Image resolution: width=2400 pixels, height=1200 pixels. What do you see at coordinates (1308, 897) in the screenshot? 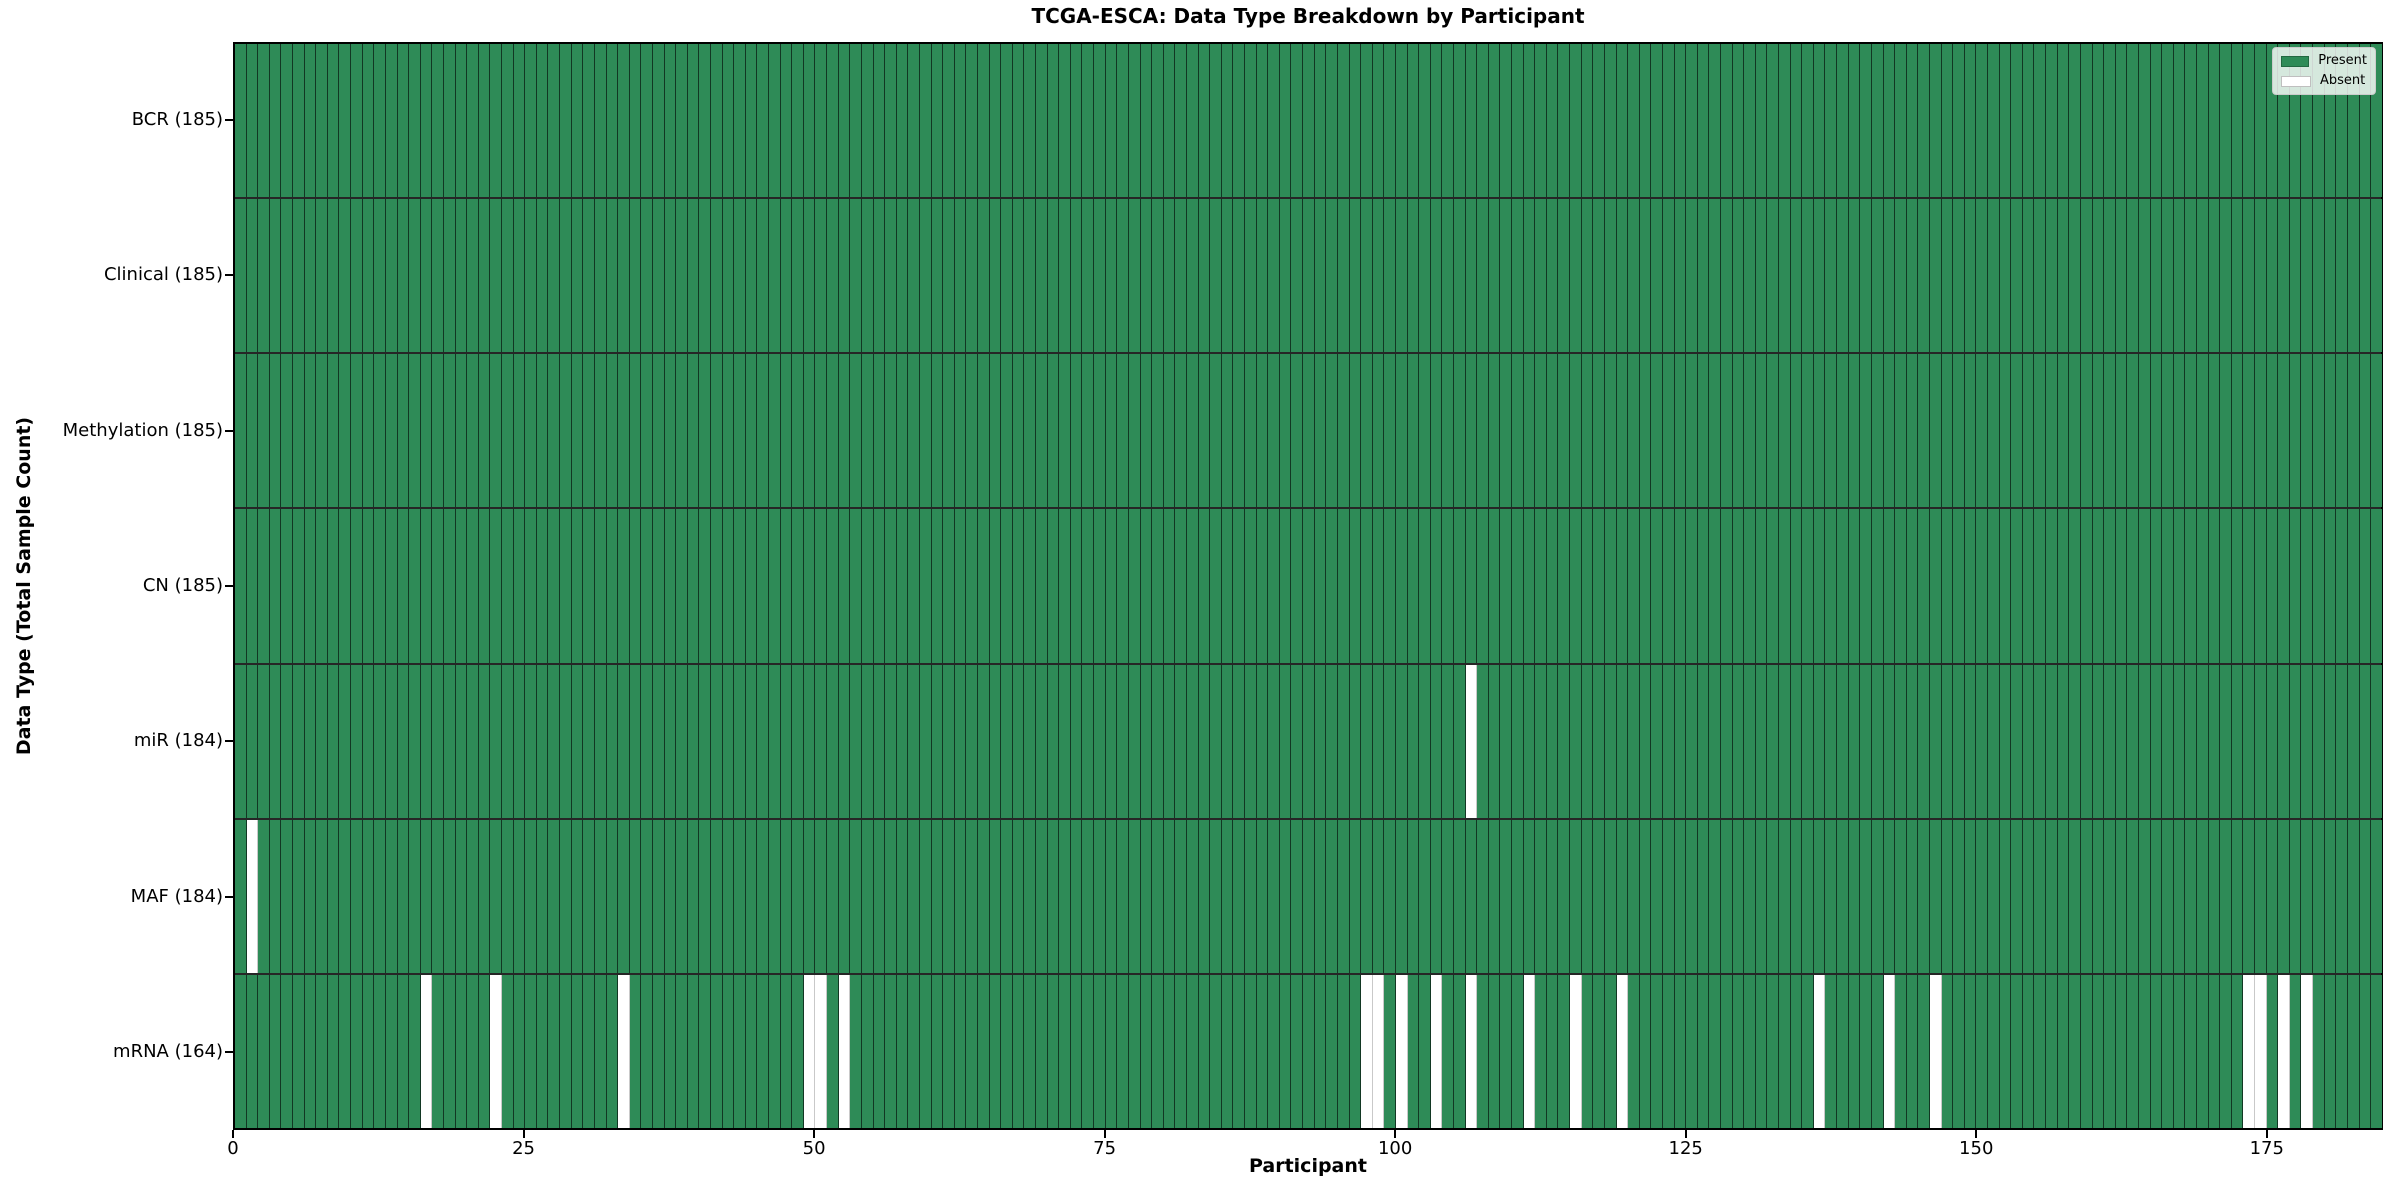
I see `heatmap-row-maf` at bounding box center [1308, 897].